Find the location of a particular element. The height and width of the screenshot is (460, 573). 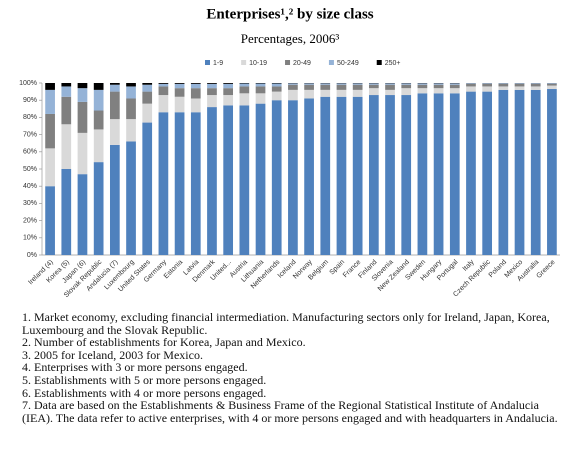

legend-label: 20-49 is located at coordinates (302, 63).